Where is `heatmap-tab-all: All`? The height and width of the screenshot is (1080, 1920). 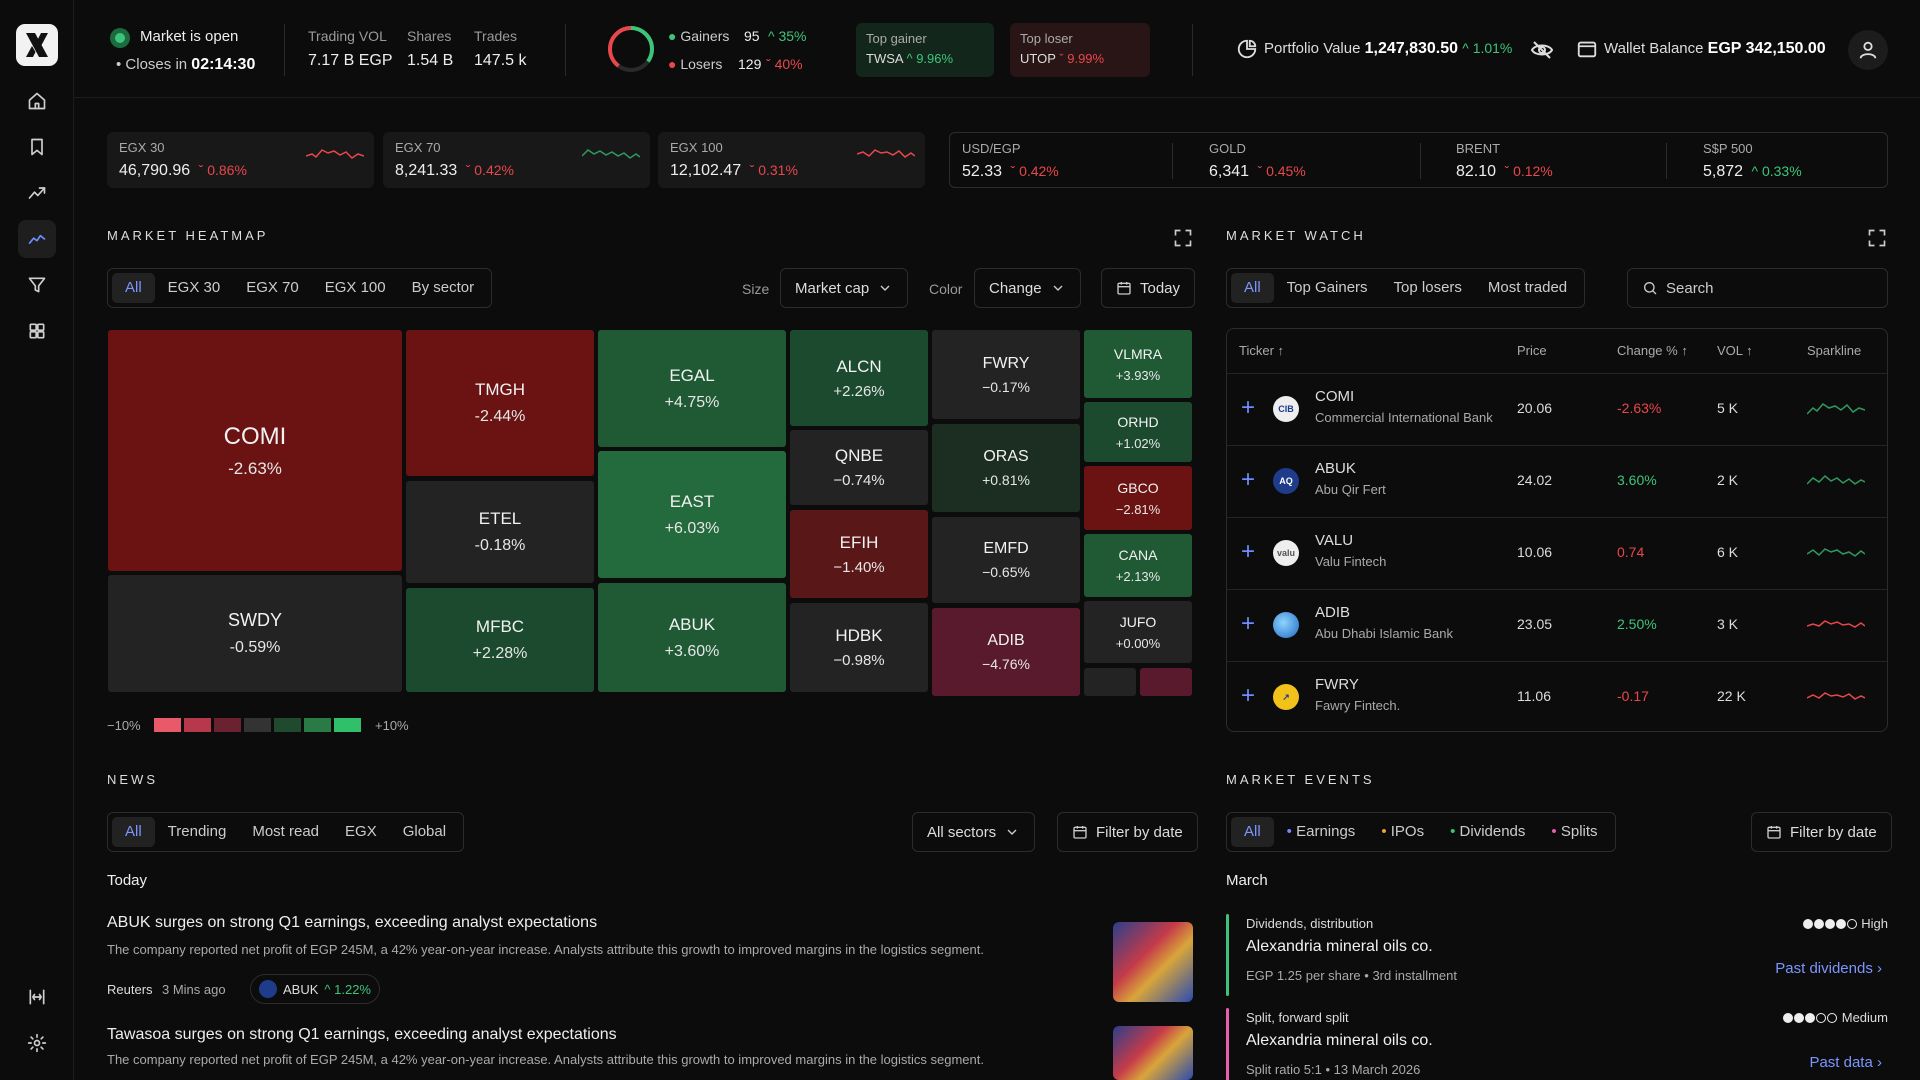
heatmap-tab-all: All is located at coordinates (133, 288).